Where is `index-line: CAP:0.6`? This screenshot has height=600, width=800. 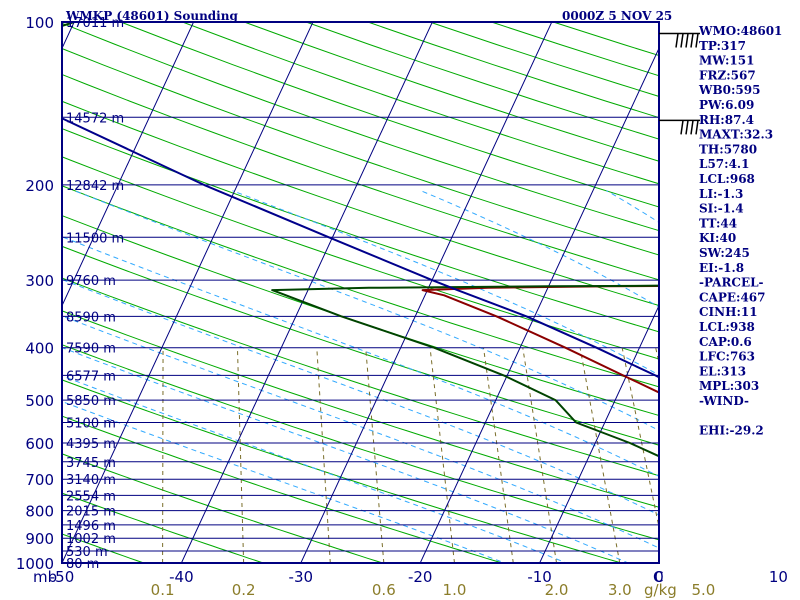
index-line: CAP:0.6 is located at coordinates (725, 342).